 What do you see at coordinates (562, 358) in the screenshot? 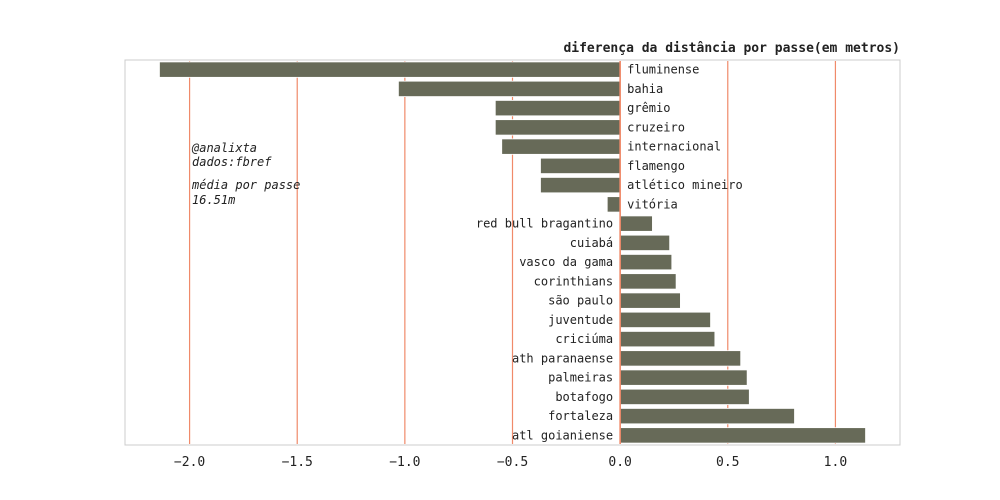
I see `bar-label: ath paranaense` at bounding box center [562, 358].